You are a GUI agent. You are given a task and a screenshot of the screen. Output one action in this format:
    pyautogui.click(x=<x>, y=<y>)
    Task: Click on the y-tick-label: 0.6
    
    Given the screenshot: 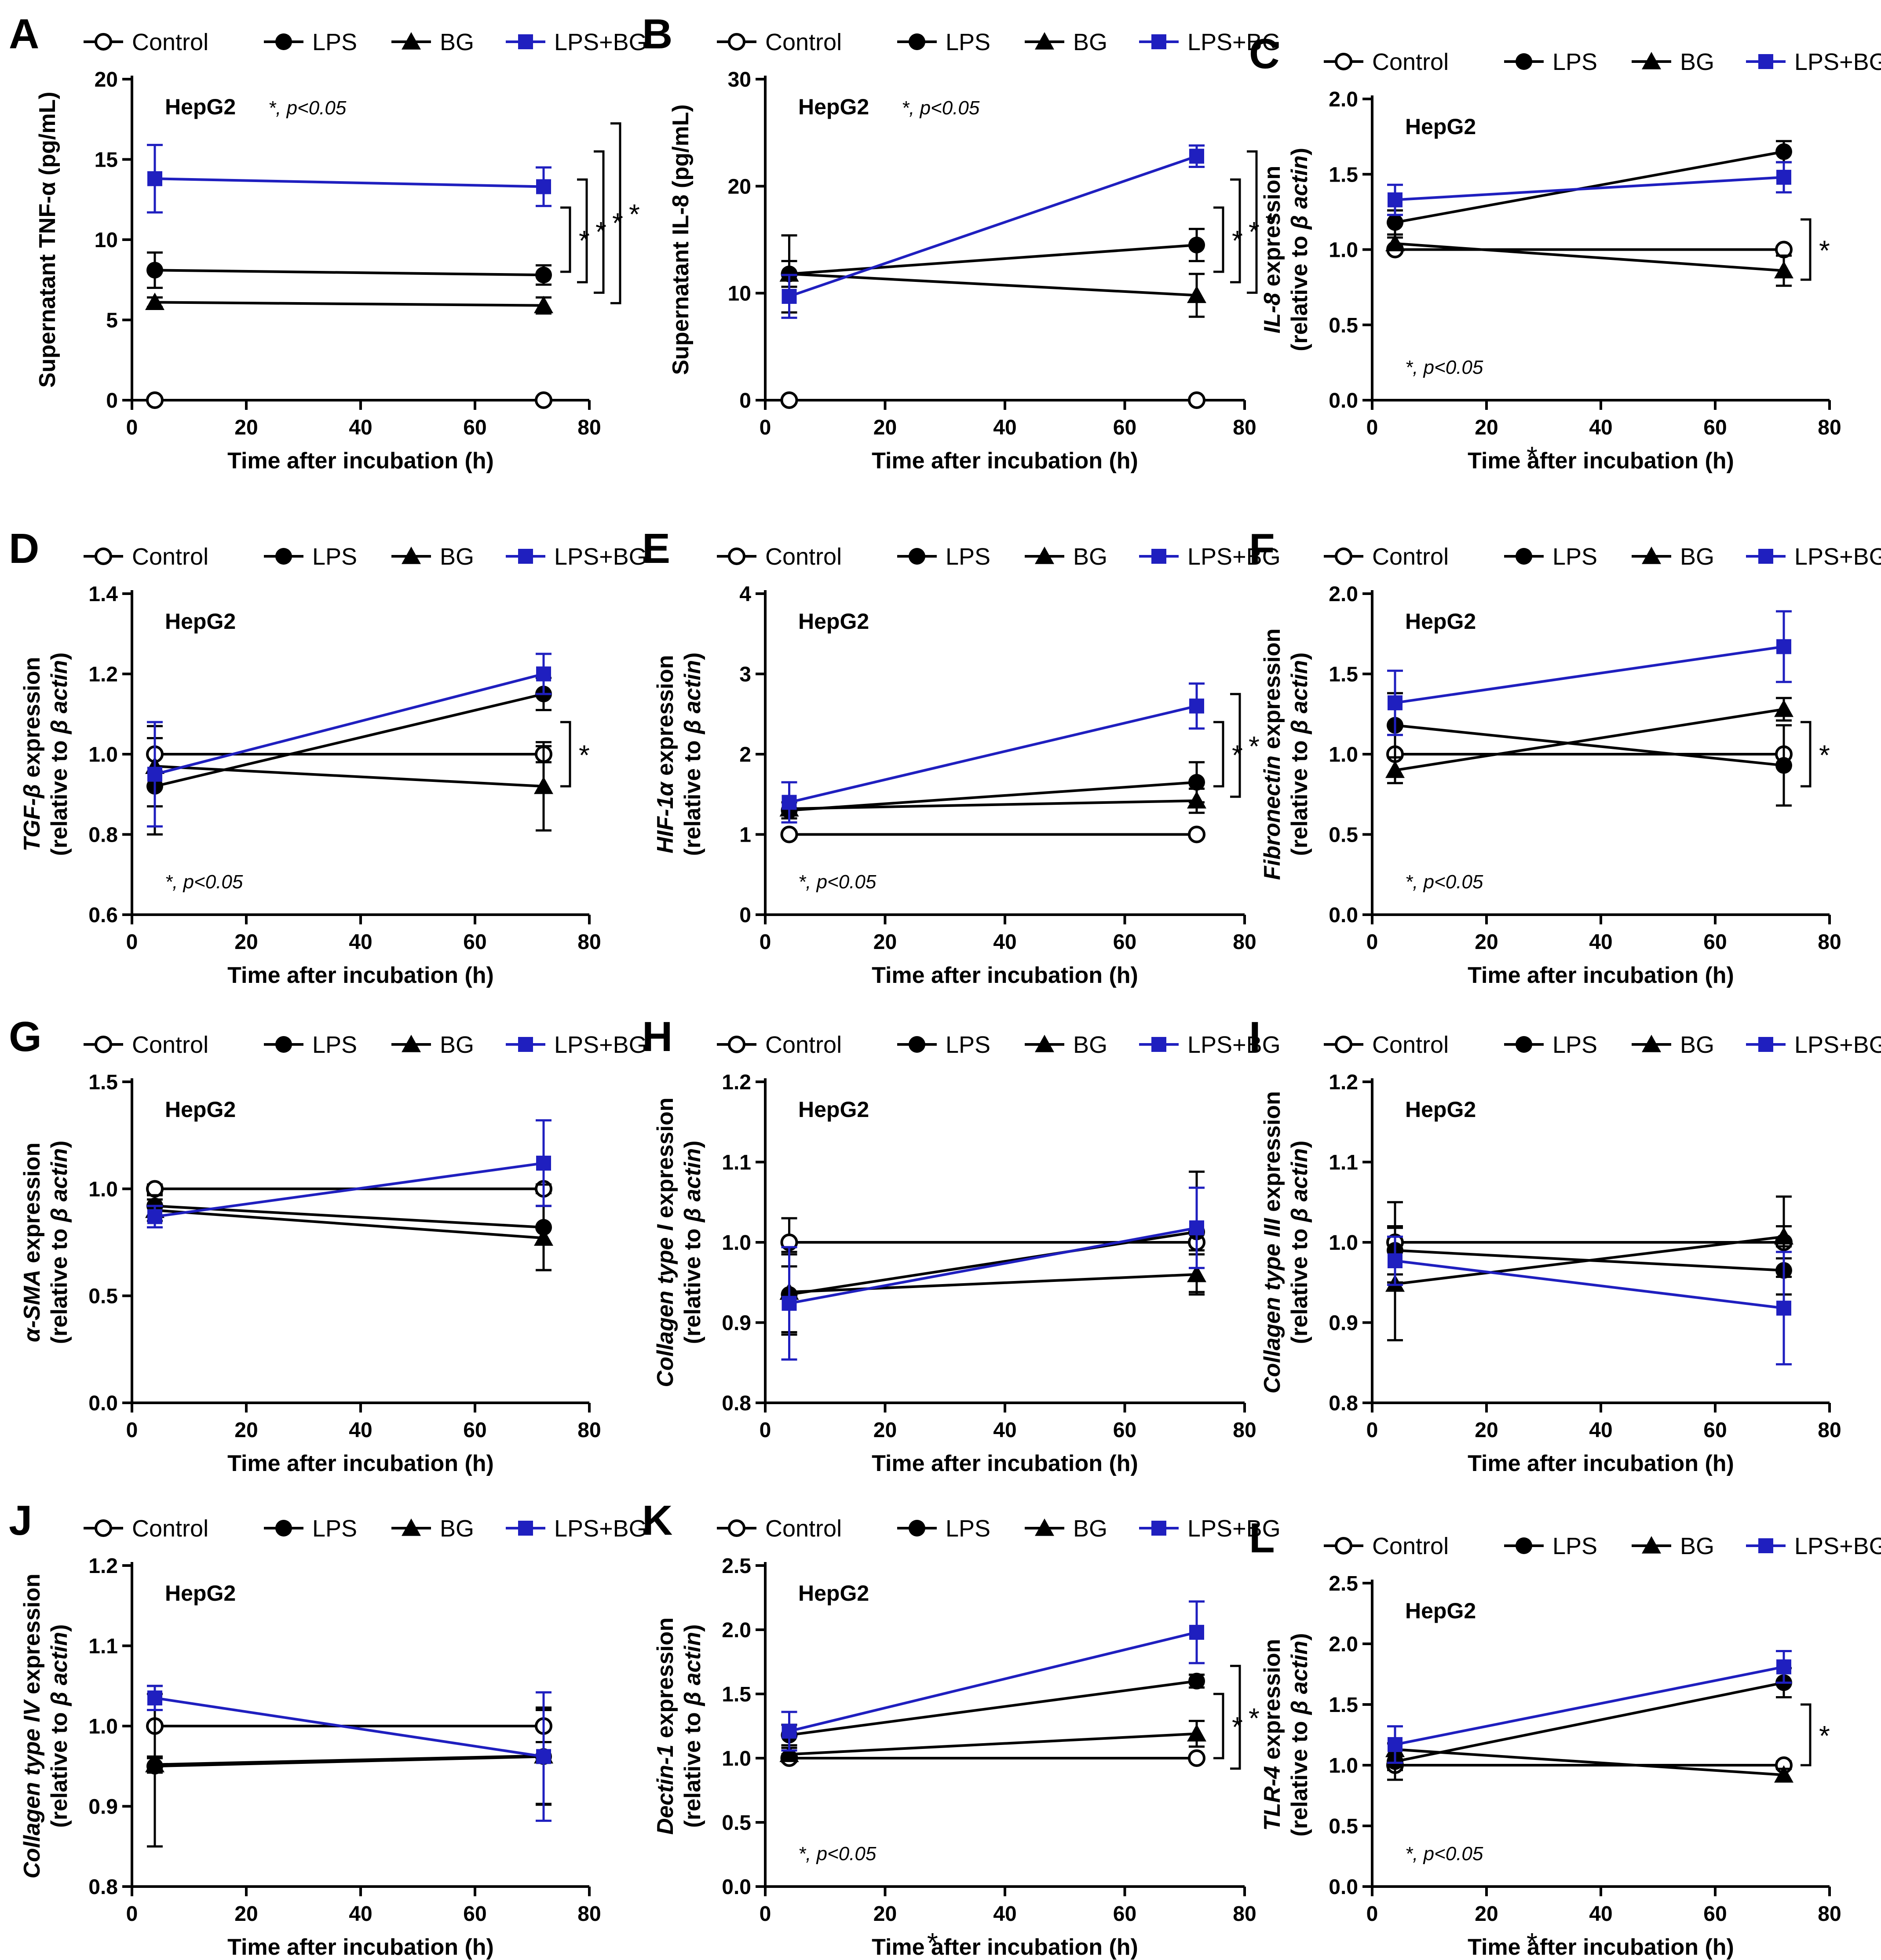 What is the action you would take?
    pyautogui.click(x=103, y=915)
    